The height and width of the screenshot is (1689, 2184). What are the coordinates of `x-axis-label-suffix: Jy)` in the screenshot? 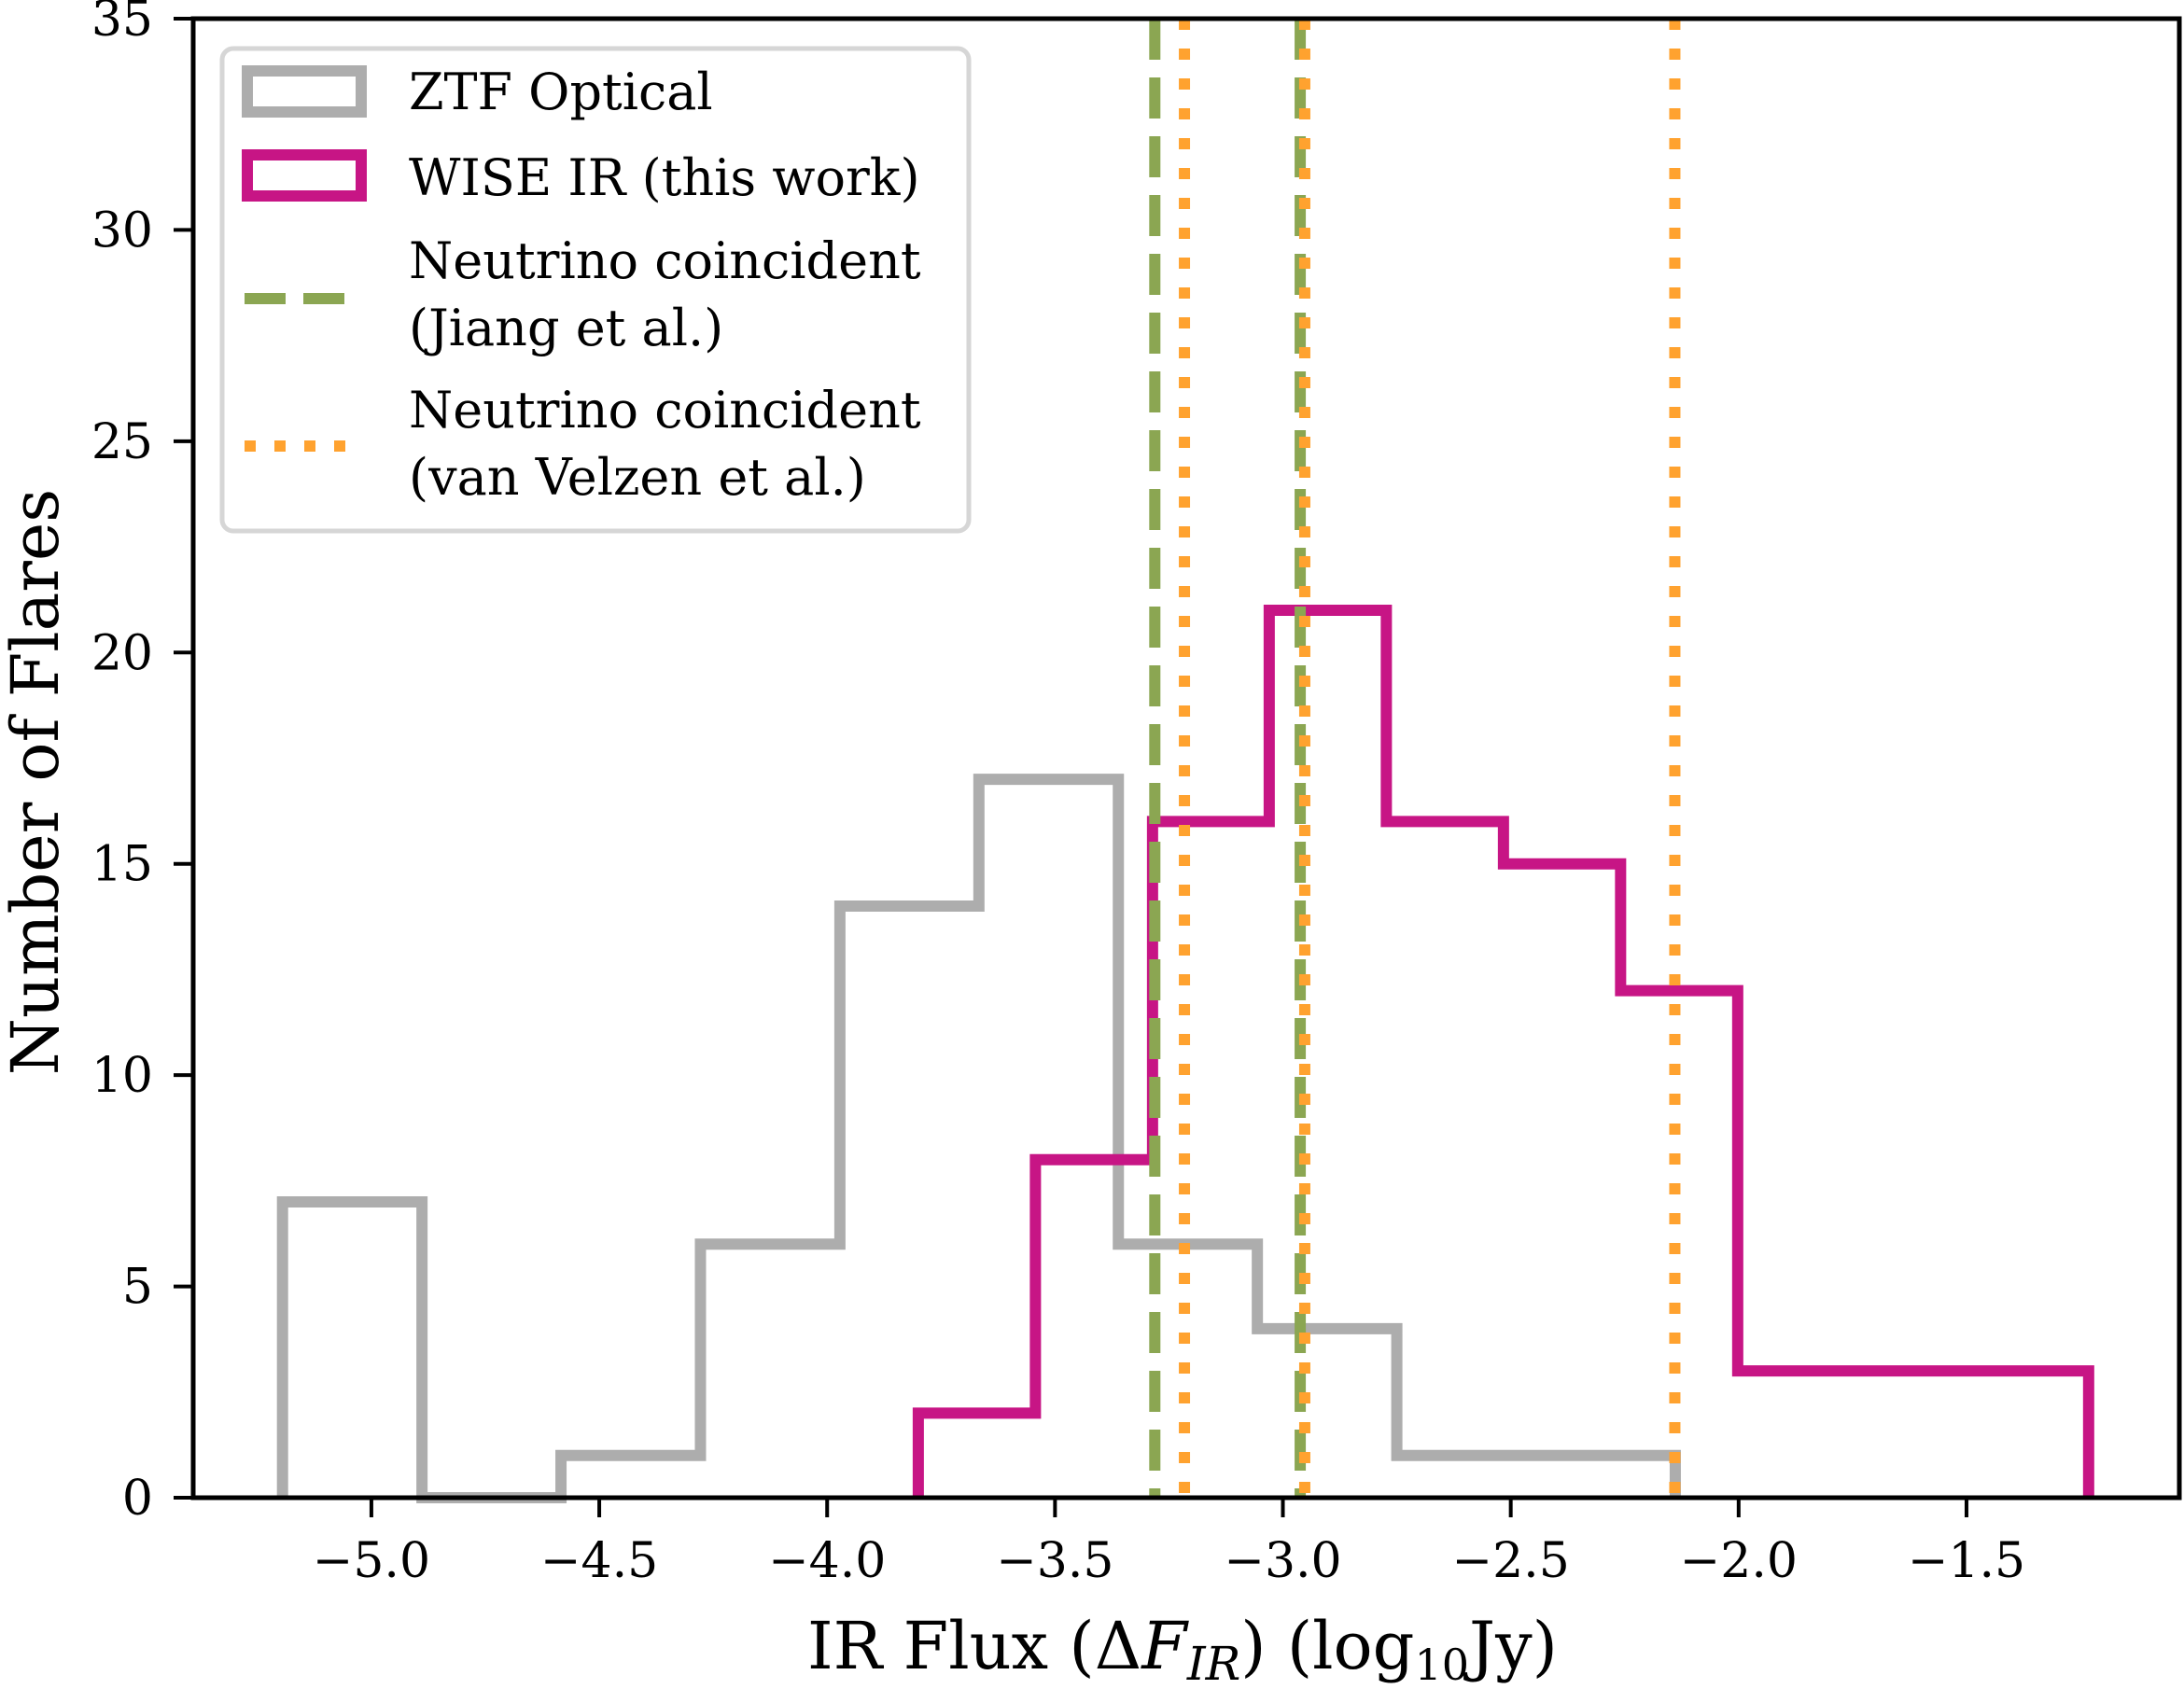 It's located at (1510, 1646).